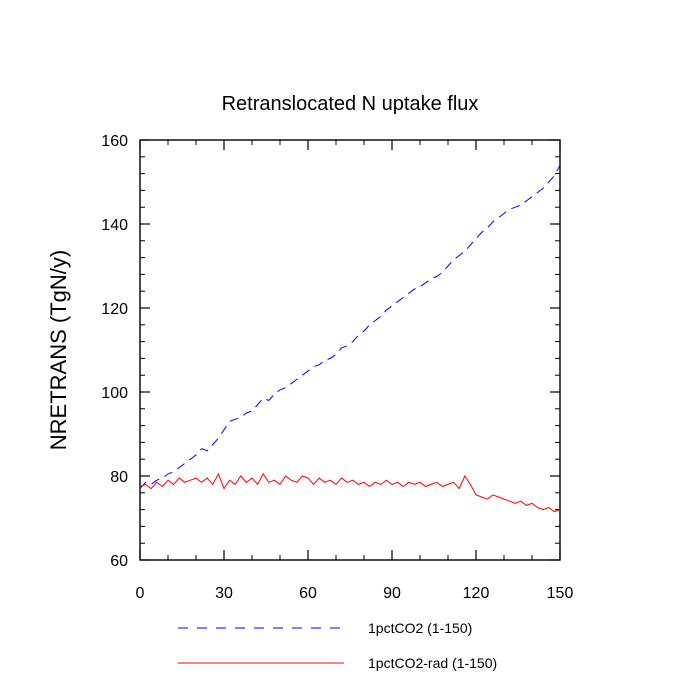 The width and height of the screenshot is (700, 700). I want to click on x-tick-label: 120, so click(476, 593).